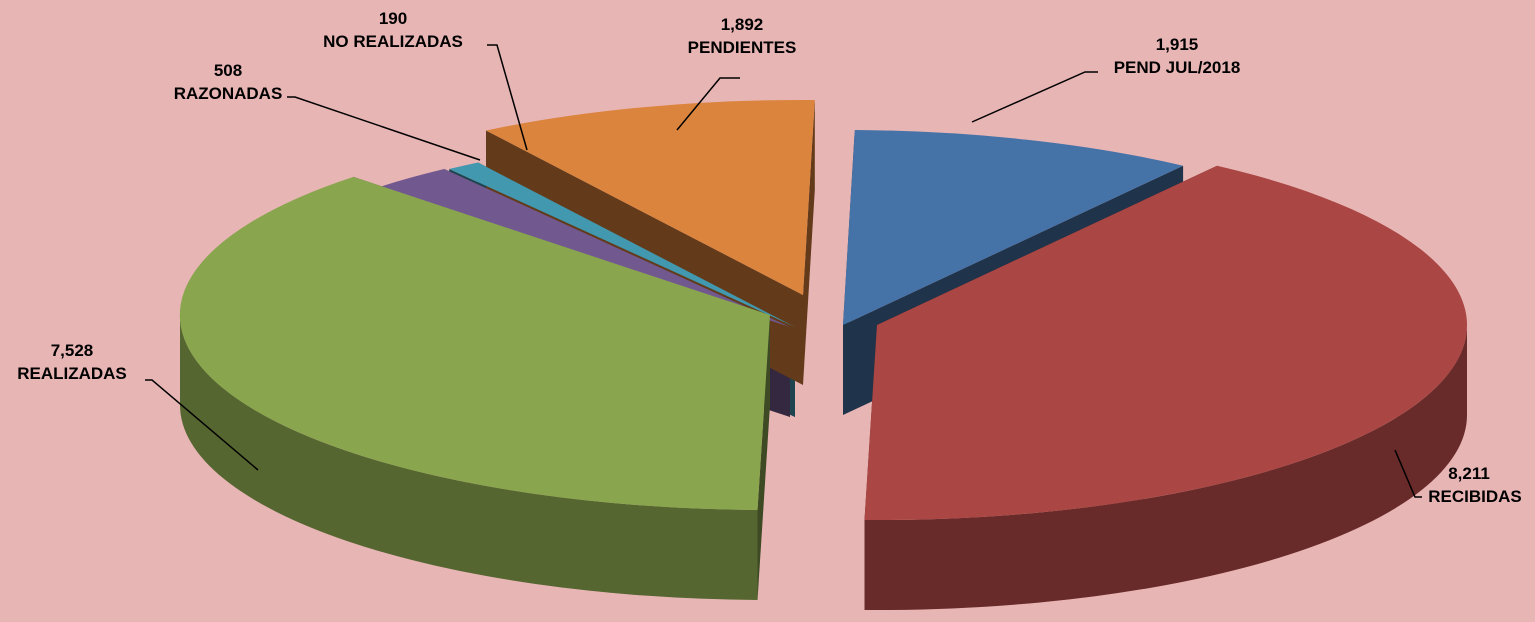  Describe the element at coordinates (809, 242) in the screenshot. I see `slice-side-face` at that location.